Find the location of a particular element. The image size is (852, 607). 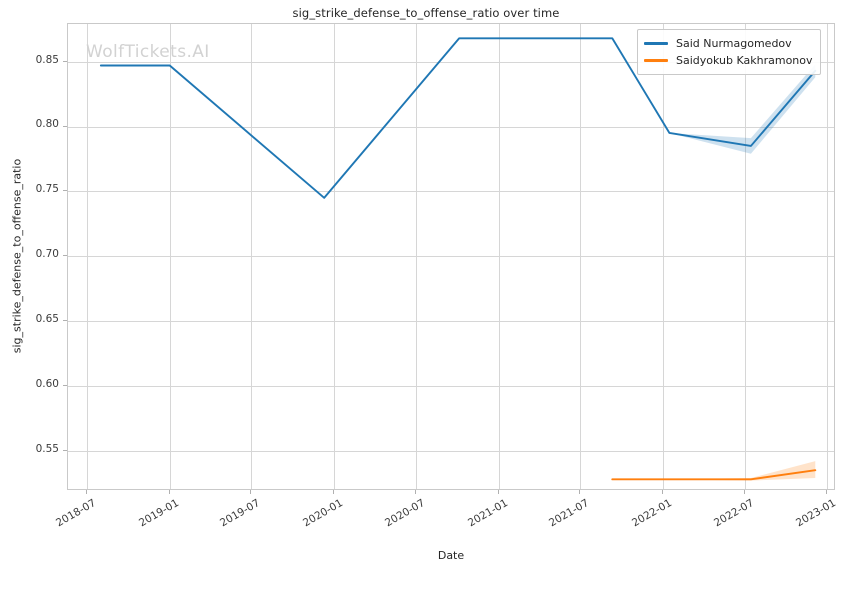

legend-entry-1: Saidyokub Kakhramonov is located at coordinates (728, 60).